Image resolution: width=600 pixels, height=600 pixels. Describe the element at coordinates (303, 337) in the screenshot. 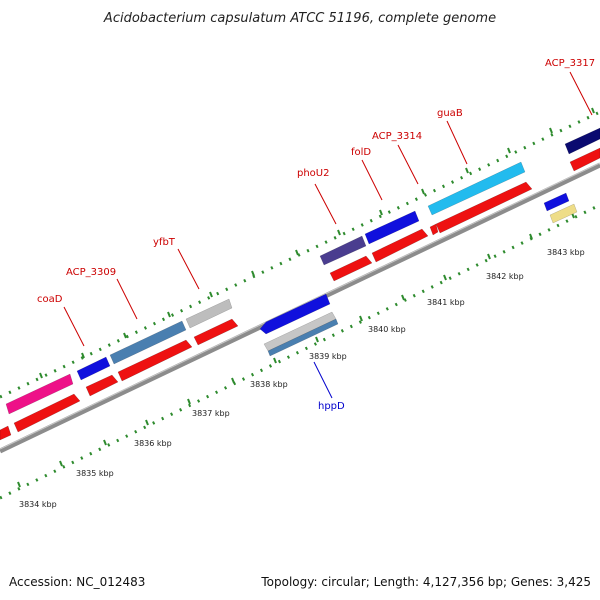

I see `gene-feature-hppd-domain` at that location.